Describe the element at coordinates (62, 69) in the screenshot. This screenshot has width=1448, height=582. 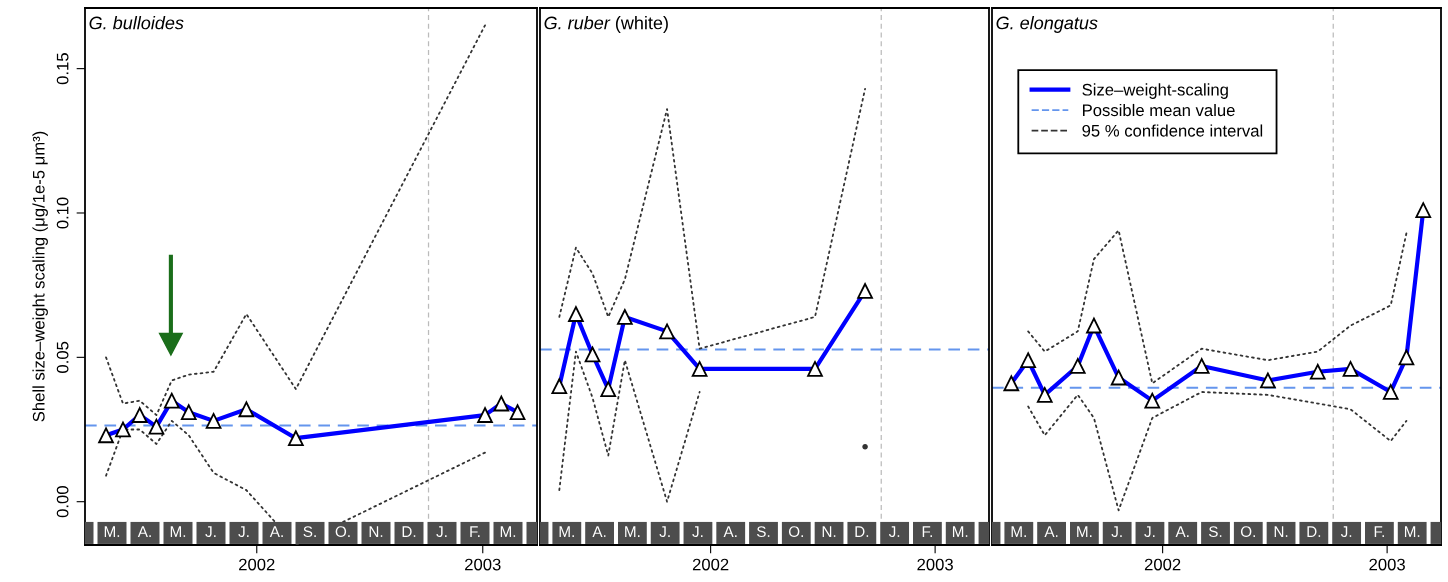
I see `y-tick-label: 0.15` at that location.